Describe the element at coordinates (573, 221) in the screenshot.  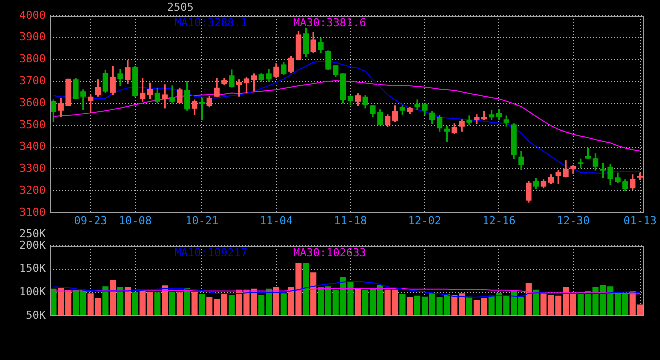
I see `x-tick-label: 12-30` at that location.